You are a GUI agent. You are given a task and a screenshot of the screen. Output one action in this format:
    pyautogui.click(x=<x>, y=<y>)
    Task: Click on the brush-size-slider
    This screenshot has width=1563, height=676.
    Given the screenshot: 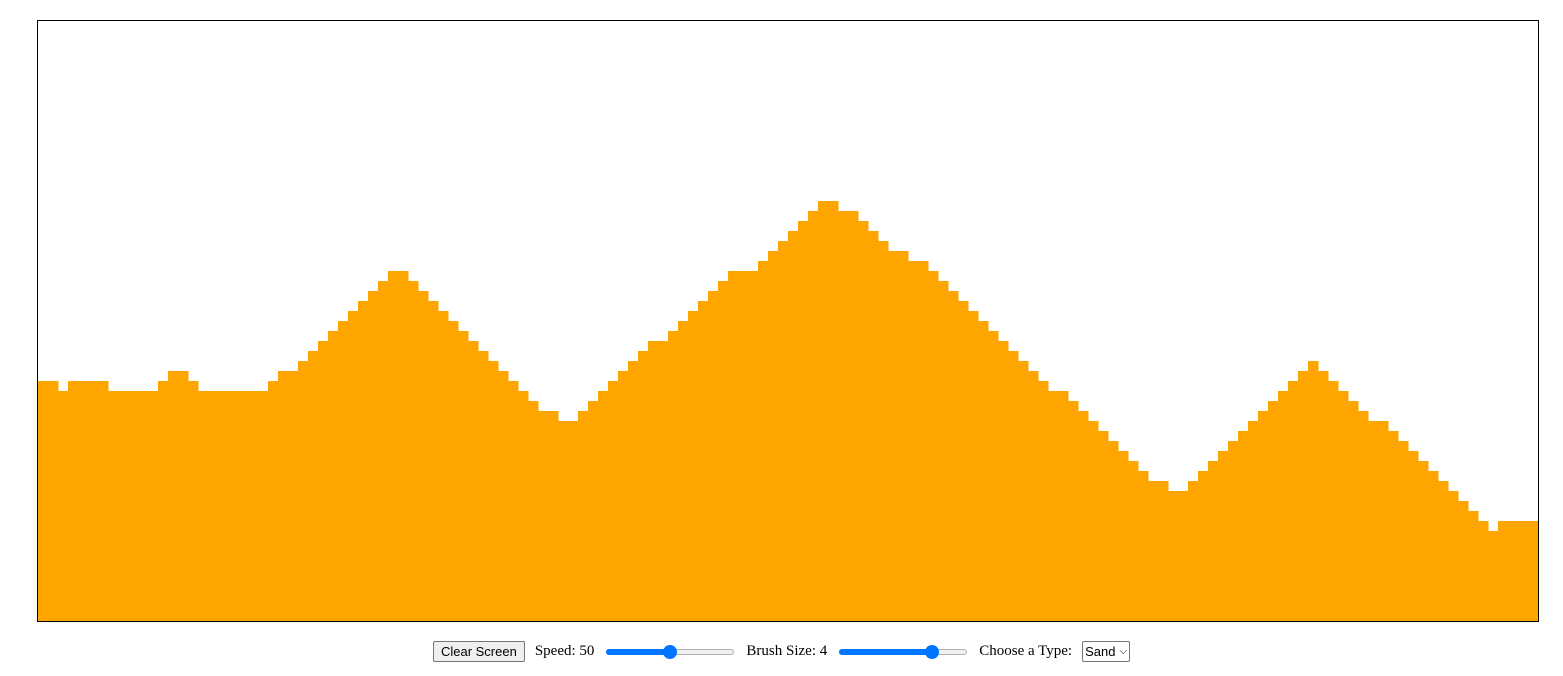 What is the action you would take?
    pyautogui.click(x=903, y=651)
    